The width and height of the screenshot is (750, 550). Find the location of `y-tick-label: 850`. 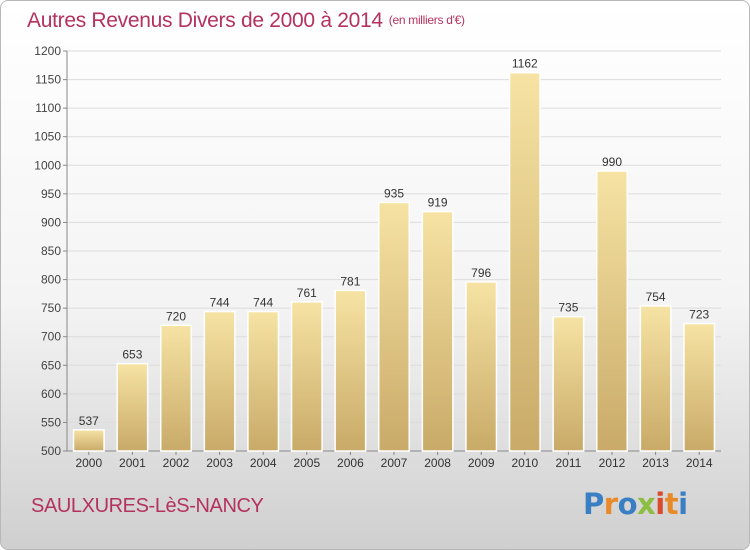

y-tick-label: 850 is located at coordinates (51, 251).